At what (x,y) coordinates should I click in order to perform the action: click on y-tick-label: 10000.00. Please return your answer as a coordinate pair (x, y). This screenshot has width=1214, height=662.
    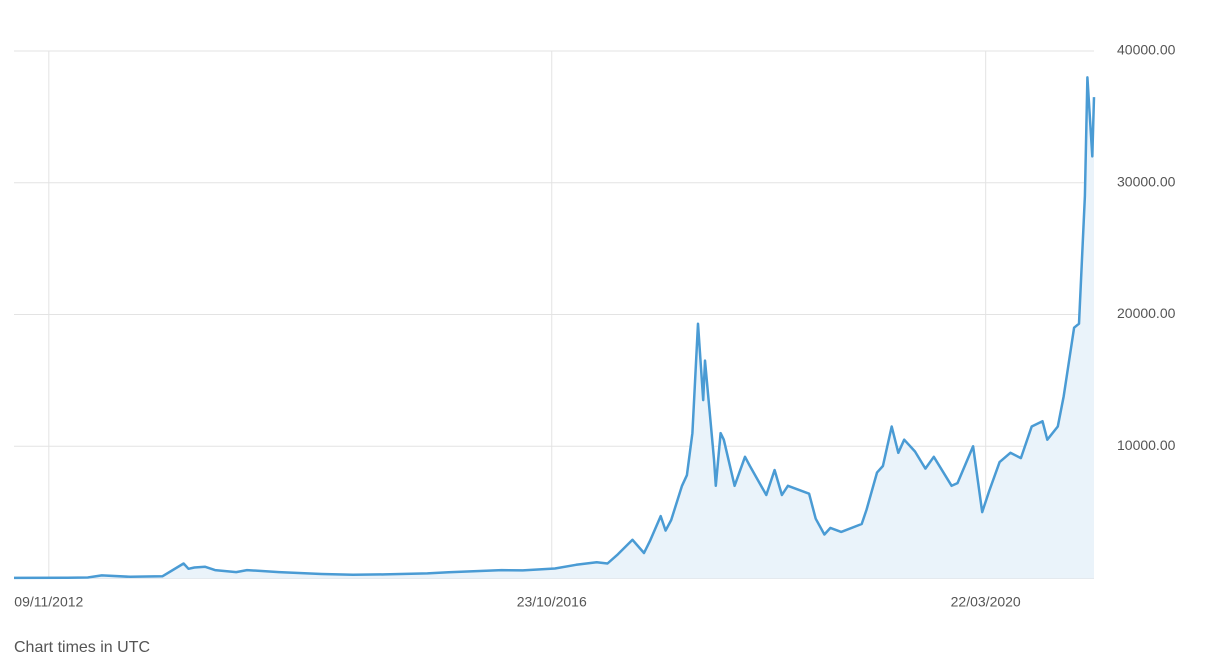
    Looking at the image, I should click on (1146, 445).